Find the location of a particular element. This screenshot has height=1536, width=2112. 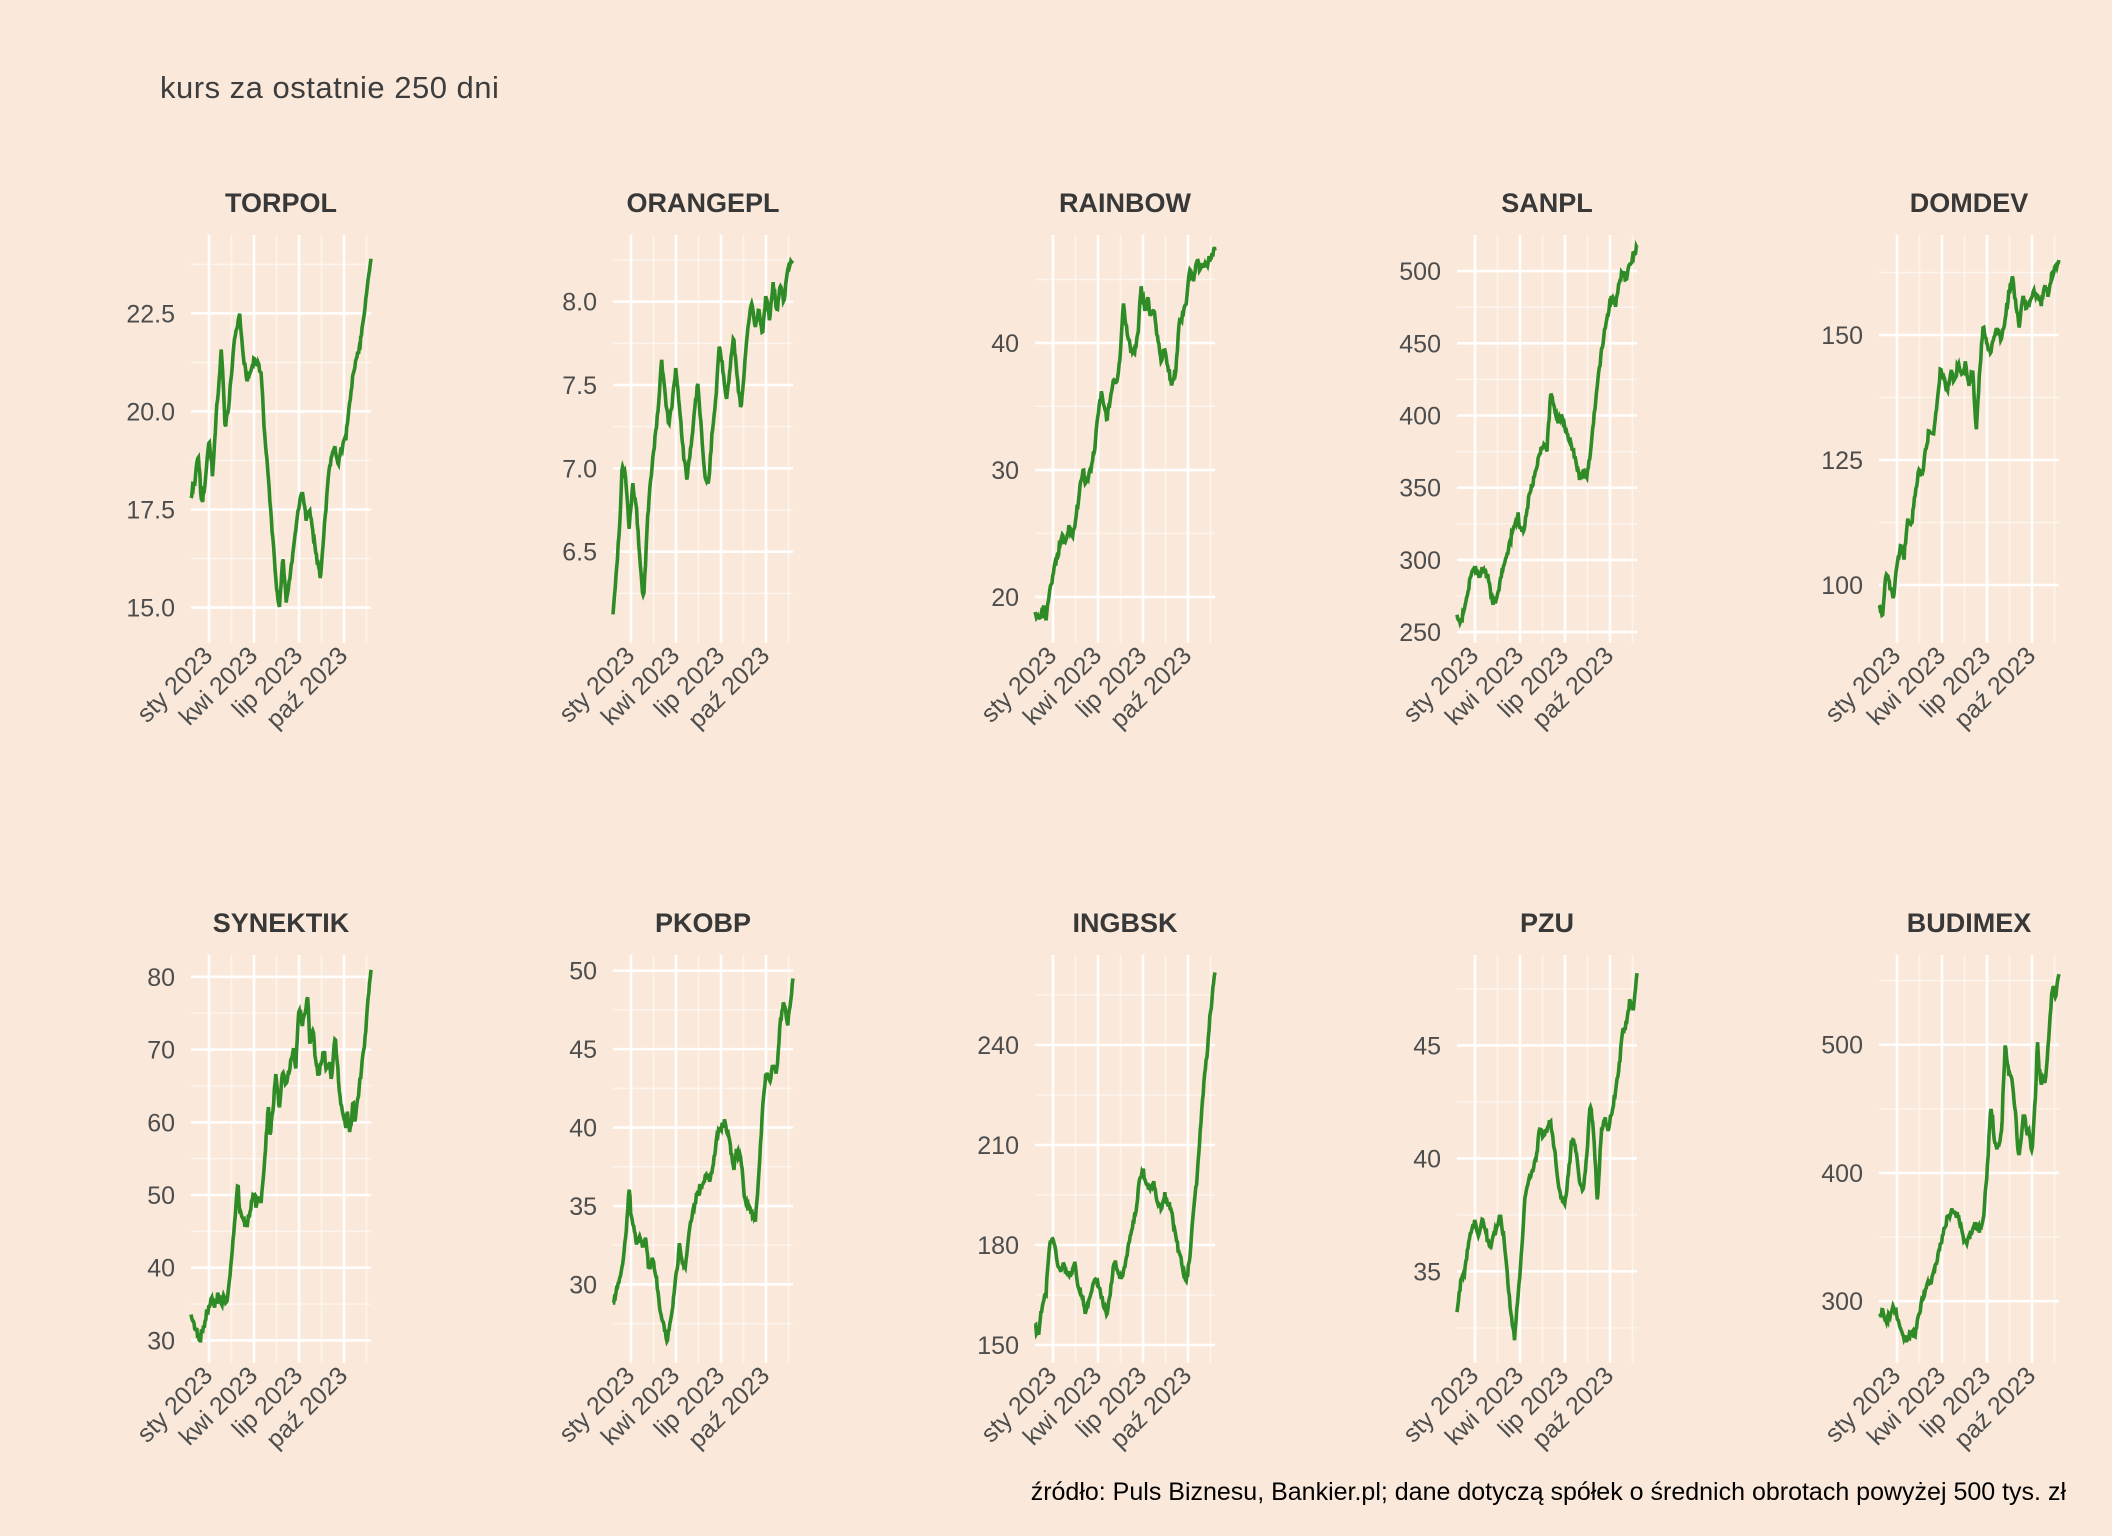

y-axis-tick-label: 7.5 is located at coordinates (579, 386).